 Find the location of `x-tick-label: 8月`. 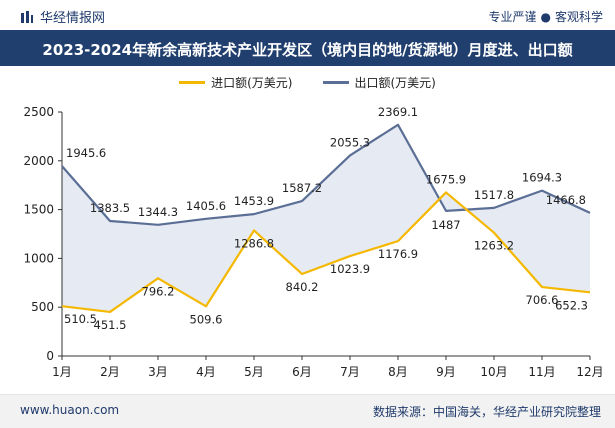

x-tick-label: 8月 is located at coordinates (398, 372).